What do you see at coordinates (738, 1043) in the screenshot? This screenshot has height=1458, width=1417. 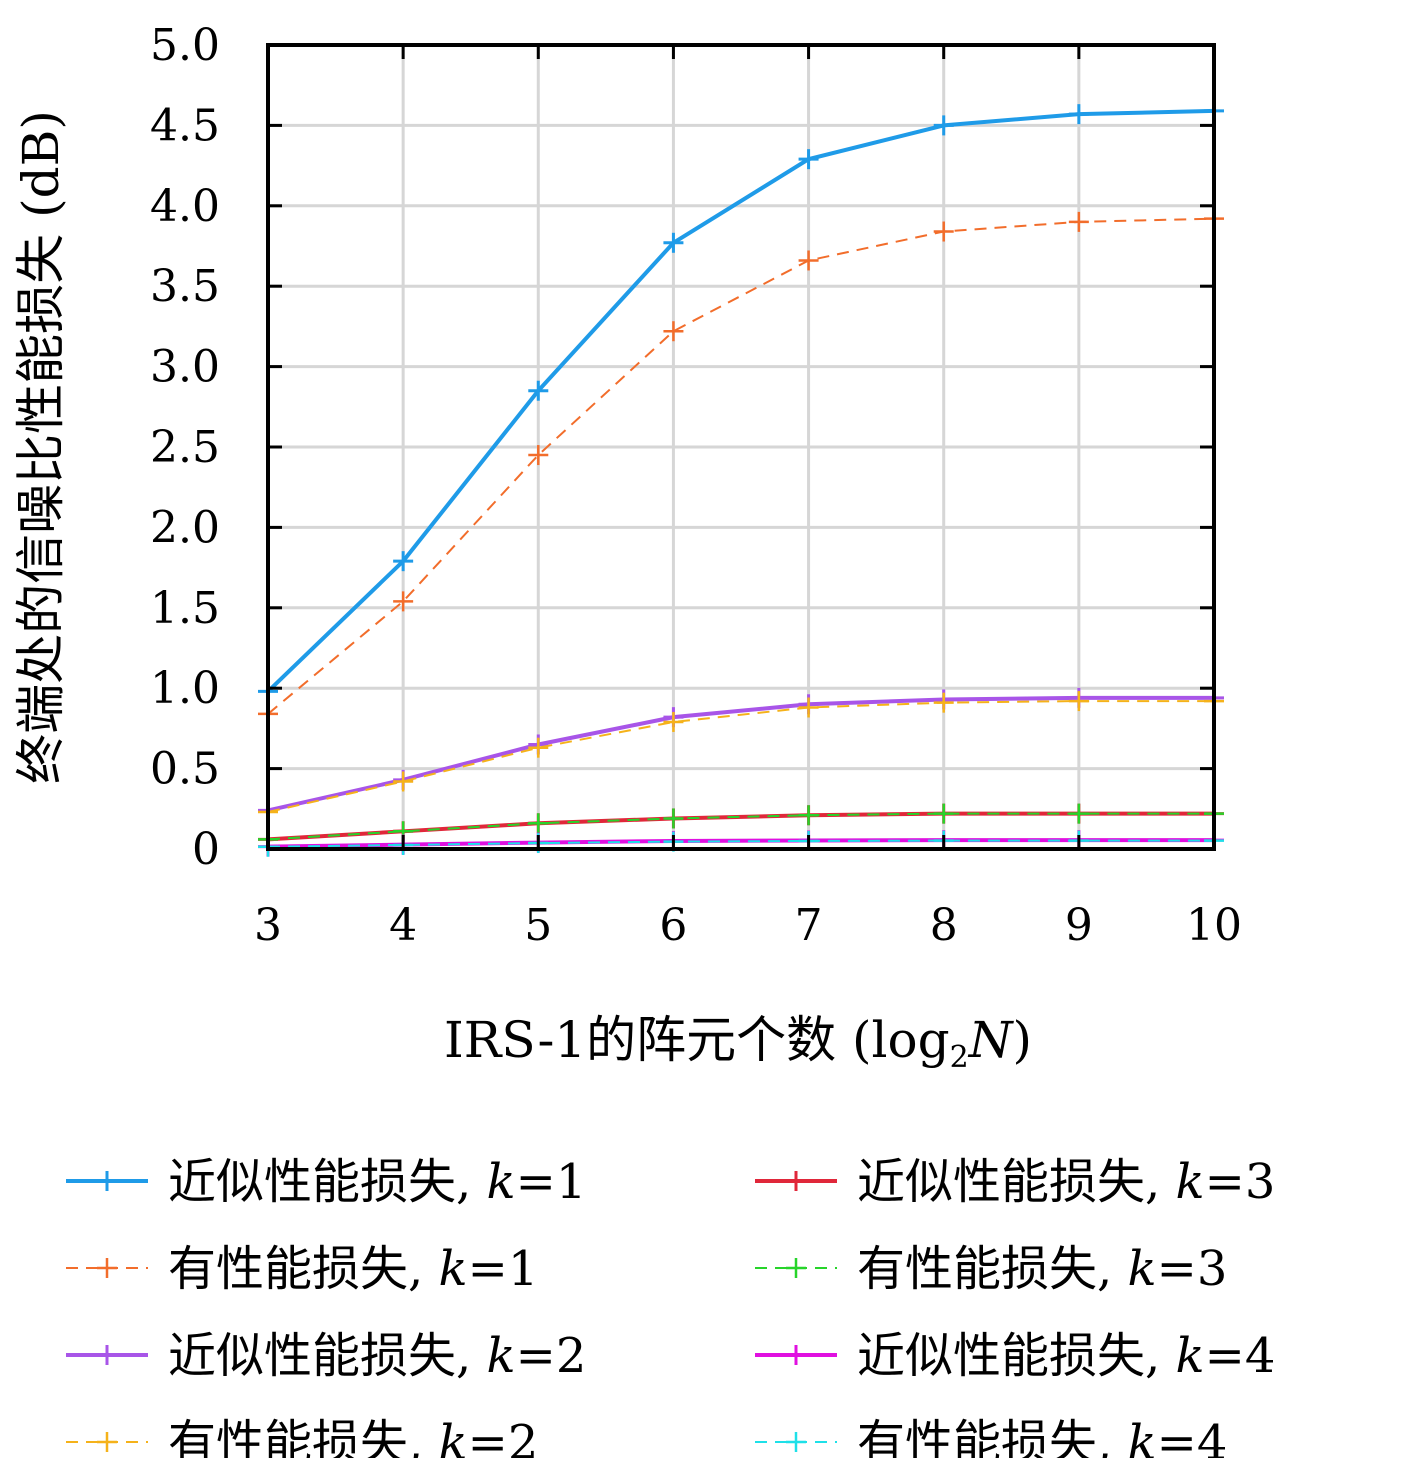 I see `x-axis-title: IRS-1的阵元个数 (log2N)` at bounding box center [738, 1043].